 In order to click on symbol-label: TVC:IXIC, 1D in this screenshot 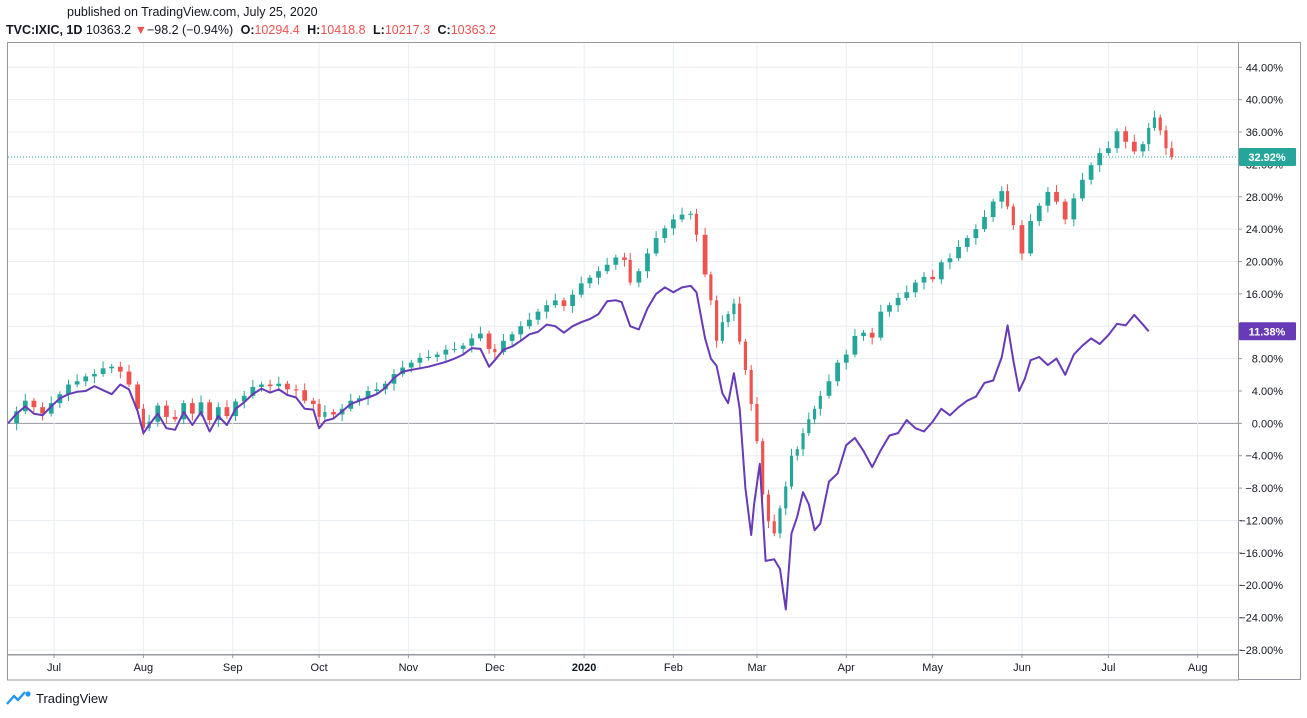, I will do `click(44, 30)`.